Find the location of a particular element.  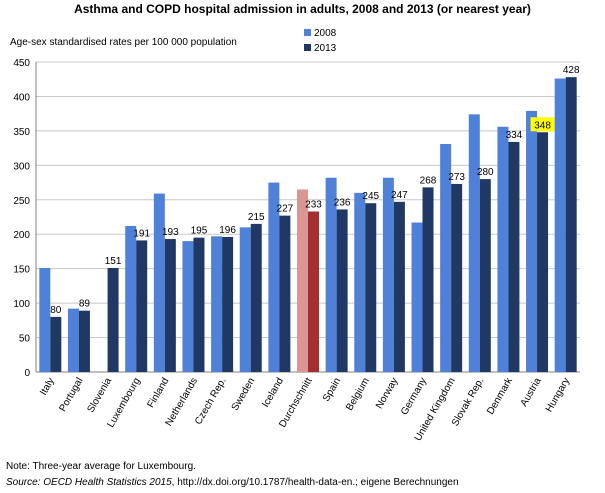

y-tick-label: 200 is located at coordinates (21, 235).